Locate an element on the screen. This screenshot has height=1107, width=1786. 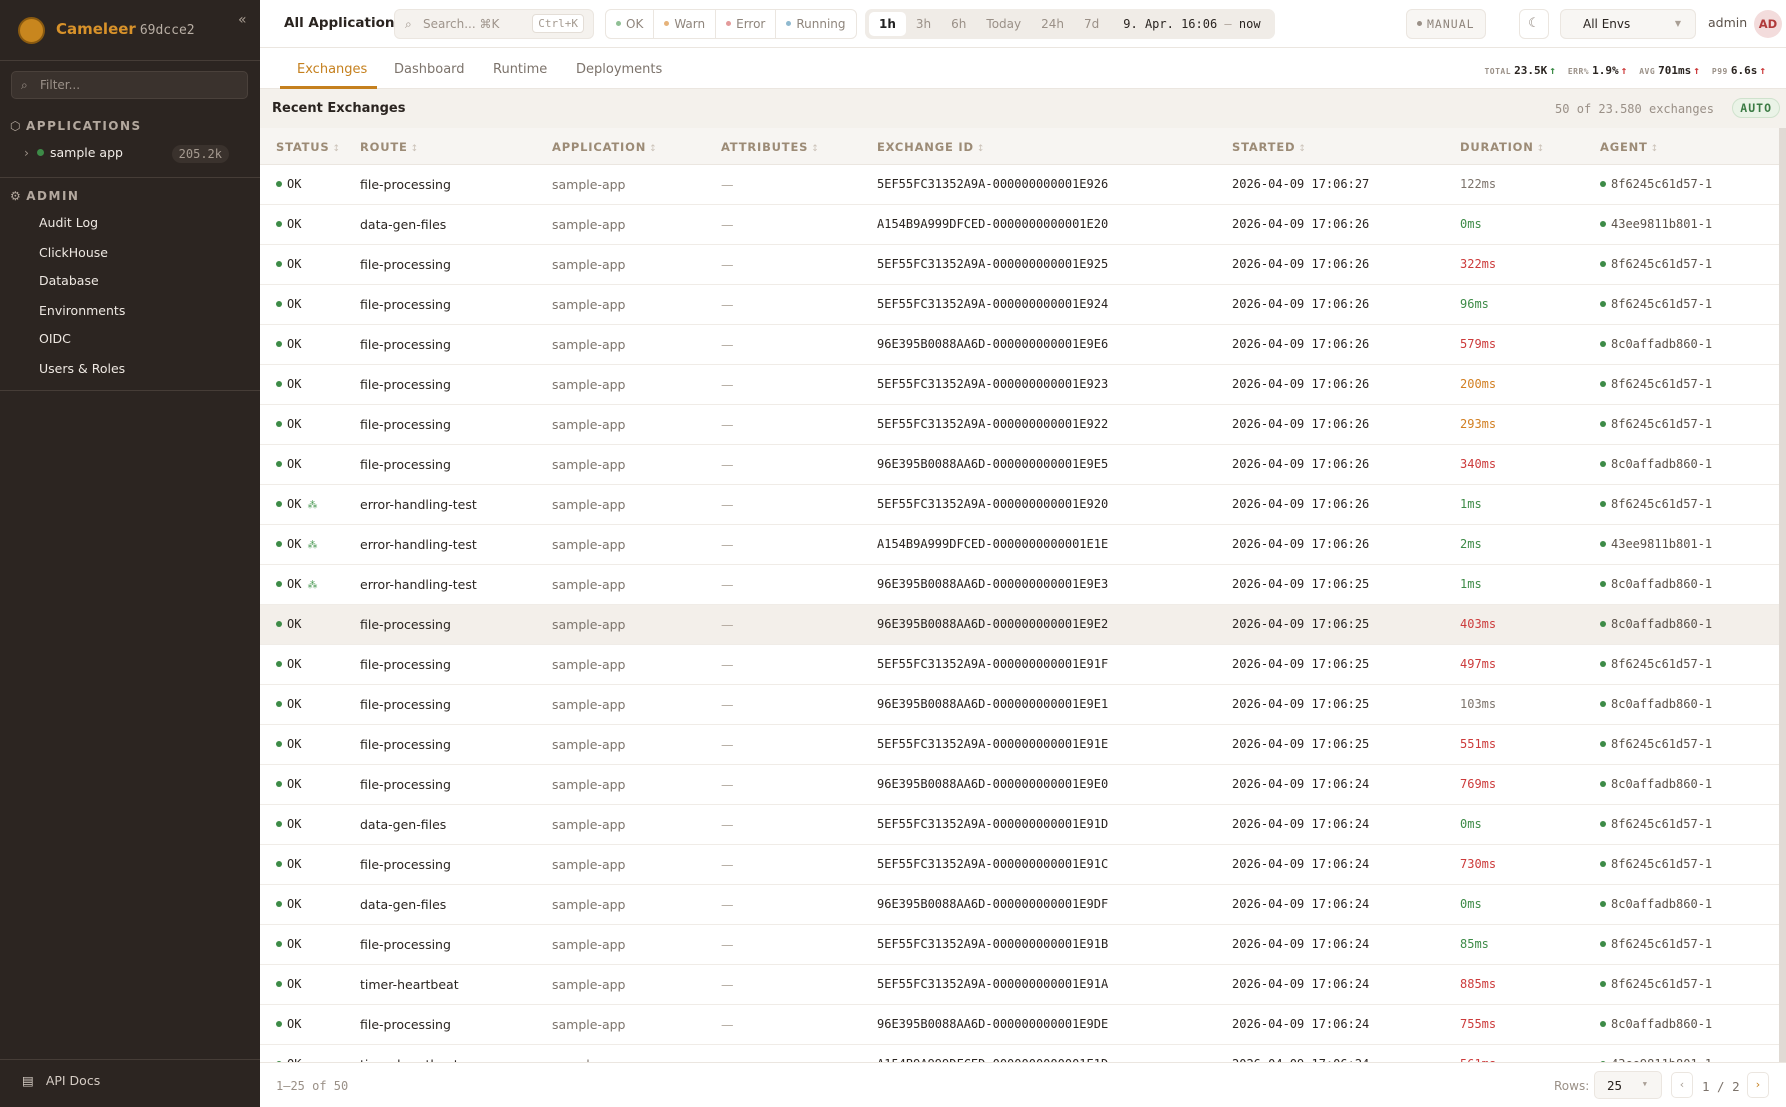
sidebar-item-database: Database is located at coordinates (69, 280).